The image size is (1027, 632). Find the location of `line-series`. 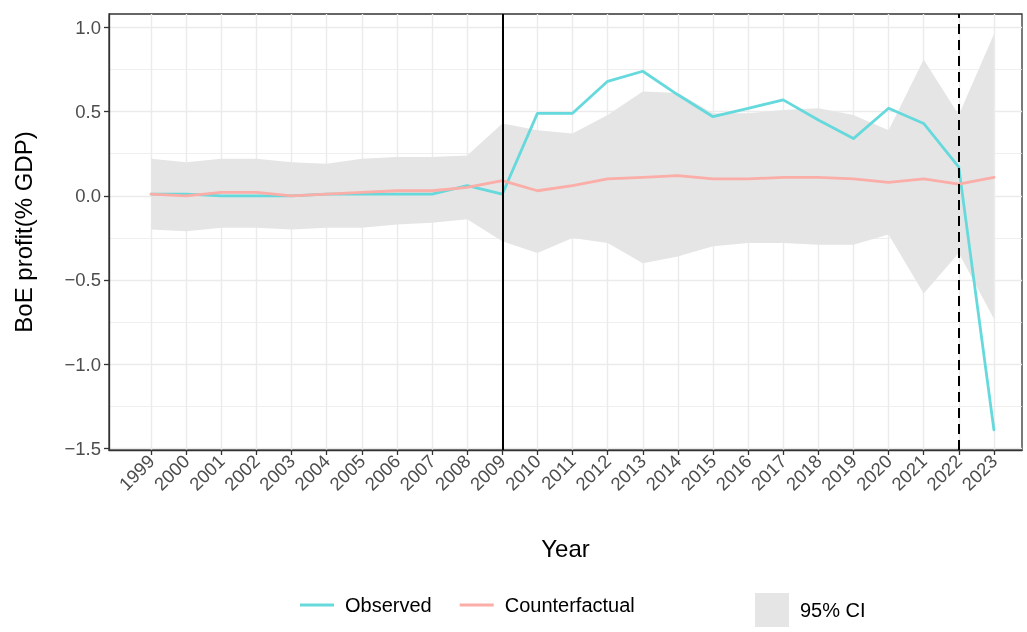

line-series is located at coordinates (572, 186).